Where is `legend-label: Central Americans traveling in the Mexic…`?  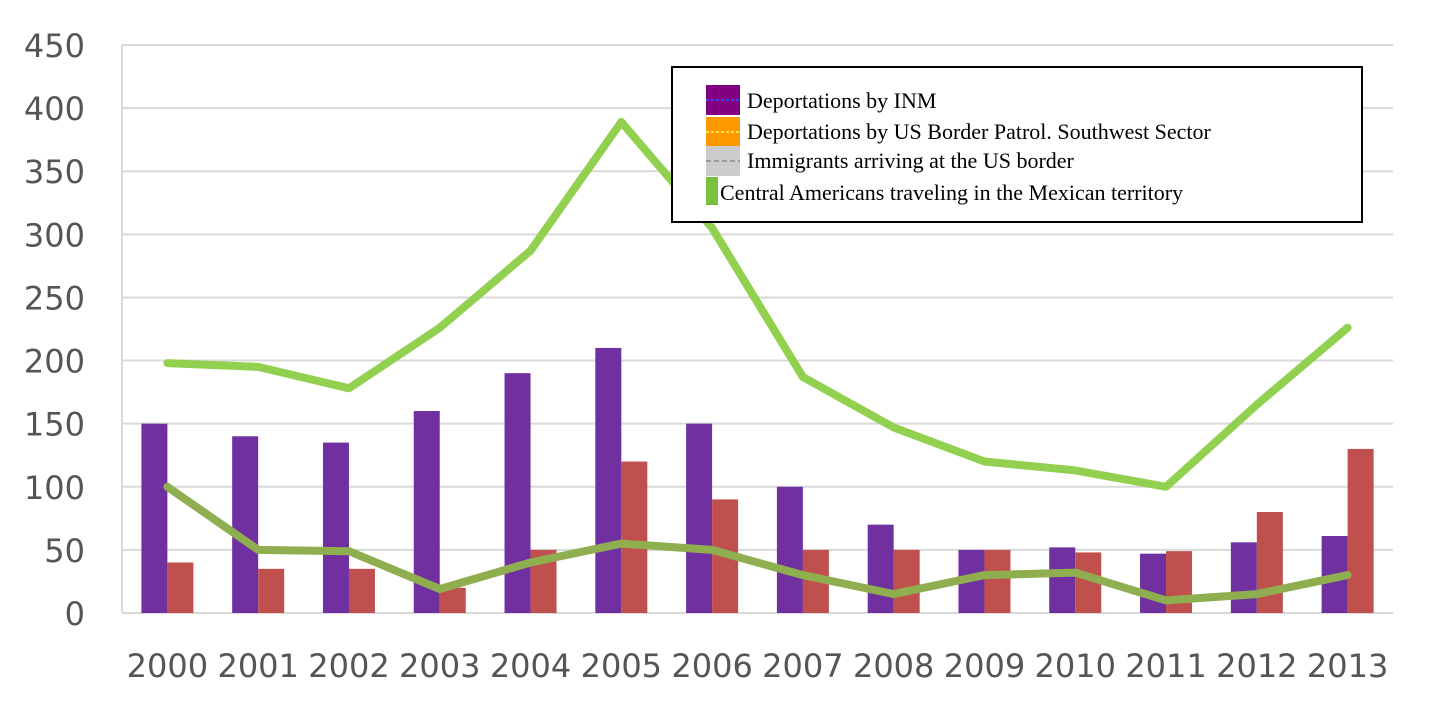
legend-label: Central Americans traveling in the Mexic… is located at coordinates (951, 192).